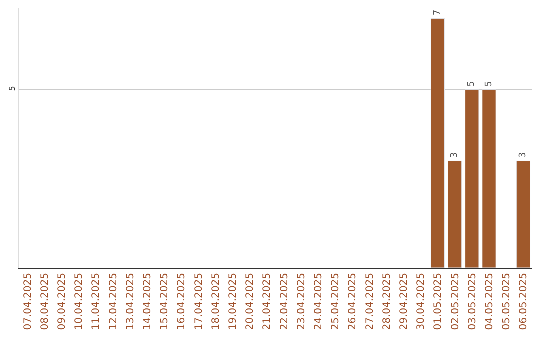 The image size is (540, 340). What do you see at coordinates (233, 301) in the screenshot?
I see `x-tick-label: 19.04.2025` at bounding box center [233, 301].